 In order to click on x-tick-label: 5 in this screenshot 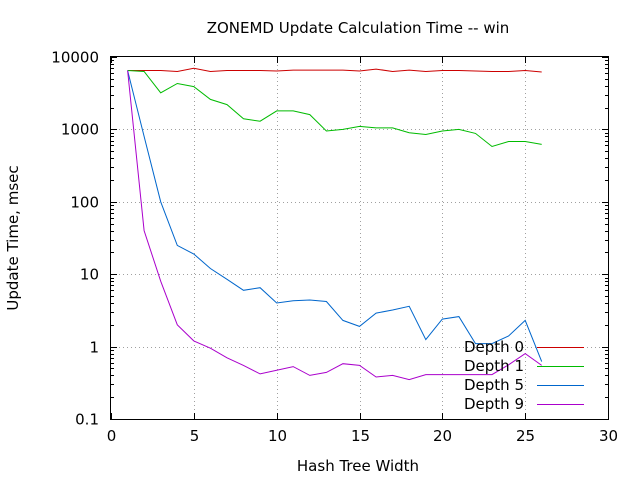, I will do `click(195, 436)`.